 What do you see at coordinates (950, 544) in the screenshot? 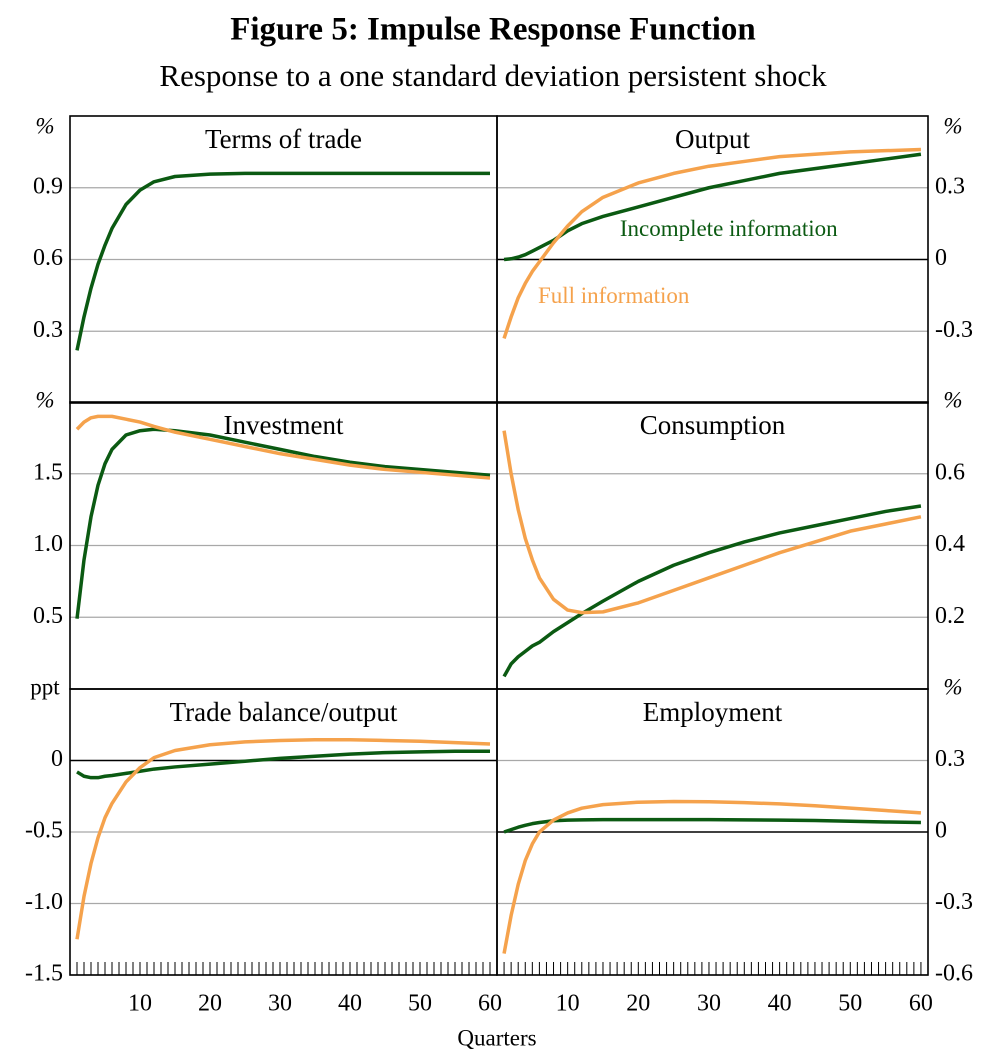
I see `y-tick-label: 0.4` at bounding box center [950, 544].